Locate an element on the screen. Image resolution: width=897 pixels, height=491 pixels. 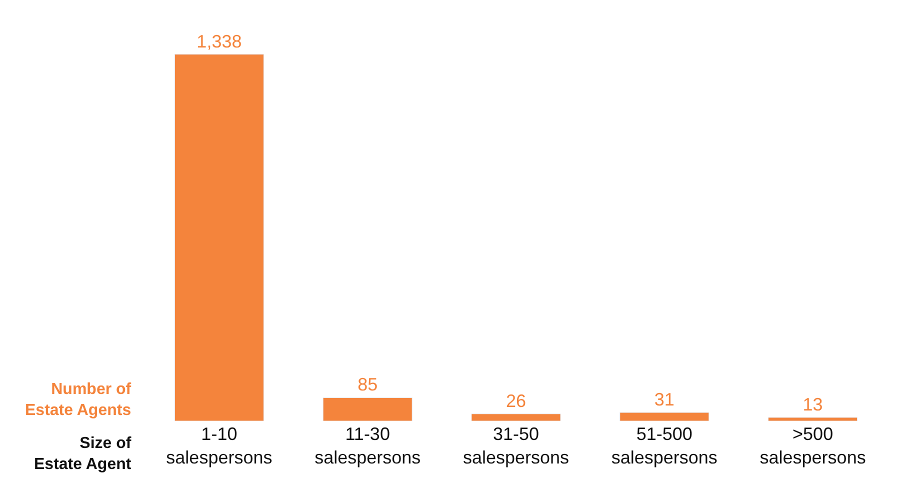
x-tick-label: 31-50 salespersons is located at coordinates (516, 446).